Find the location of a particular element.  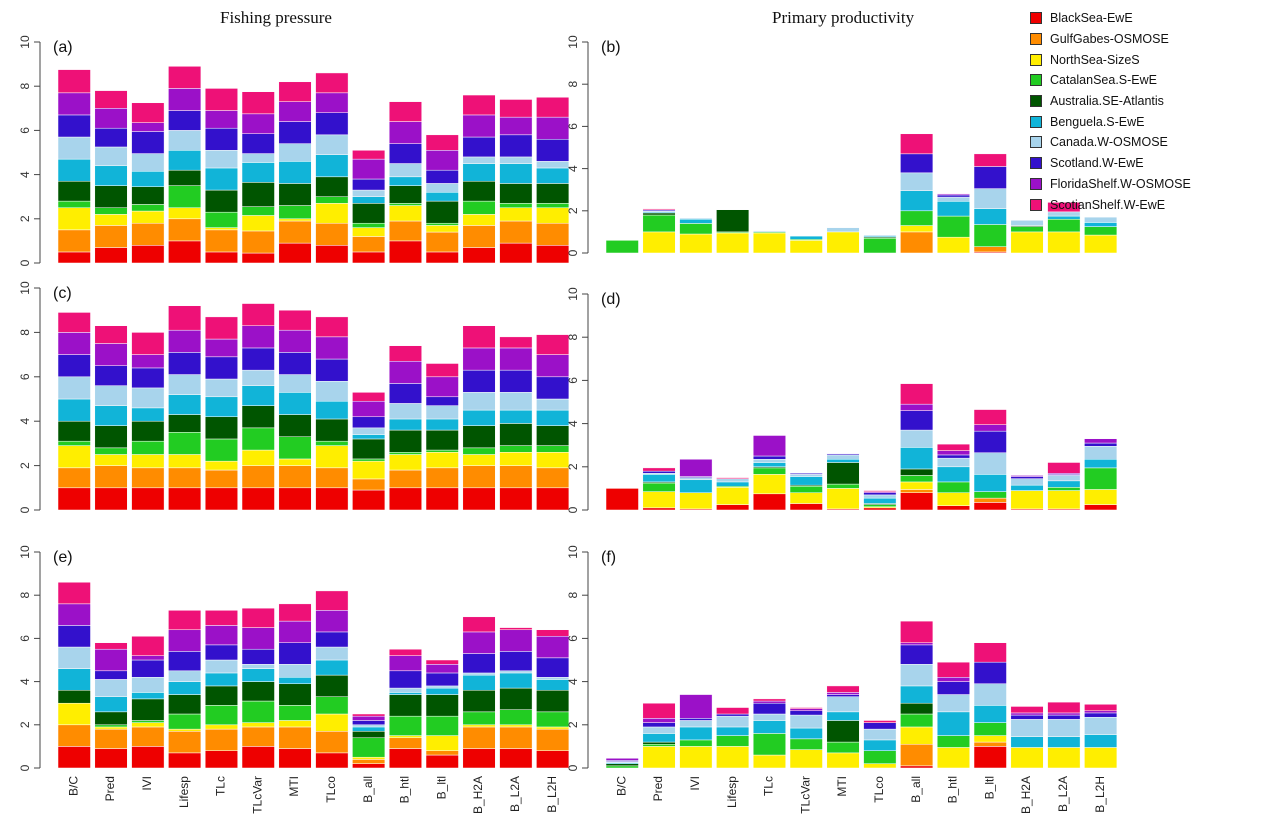

legend-item: Canada.W-OSMOSE is located at coordinates (1110, 142).